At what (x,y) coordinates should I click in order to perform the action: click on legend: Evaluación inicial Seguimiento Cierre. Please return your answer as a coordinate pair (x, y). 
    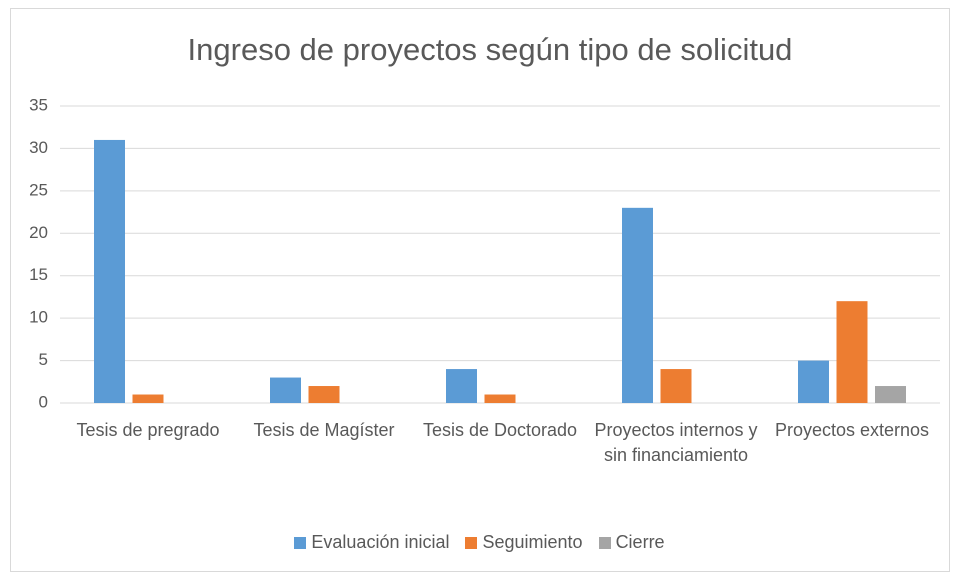
    Looking at the image, I should click on (479, 542).